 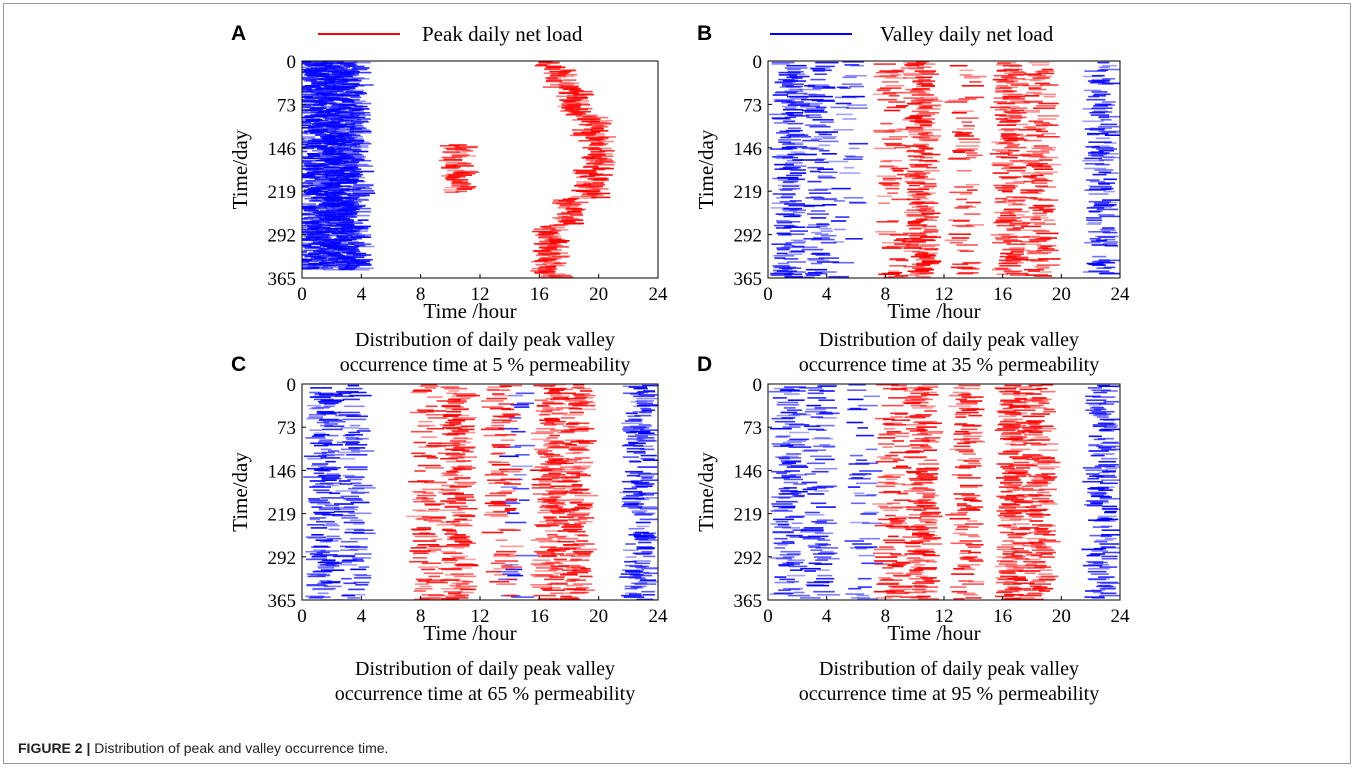 I want to click on y-tick-label: 0, so click(x=758, y=62).